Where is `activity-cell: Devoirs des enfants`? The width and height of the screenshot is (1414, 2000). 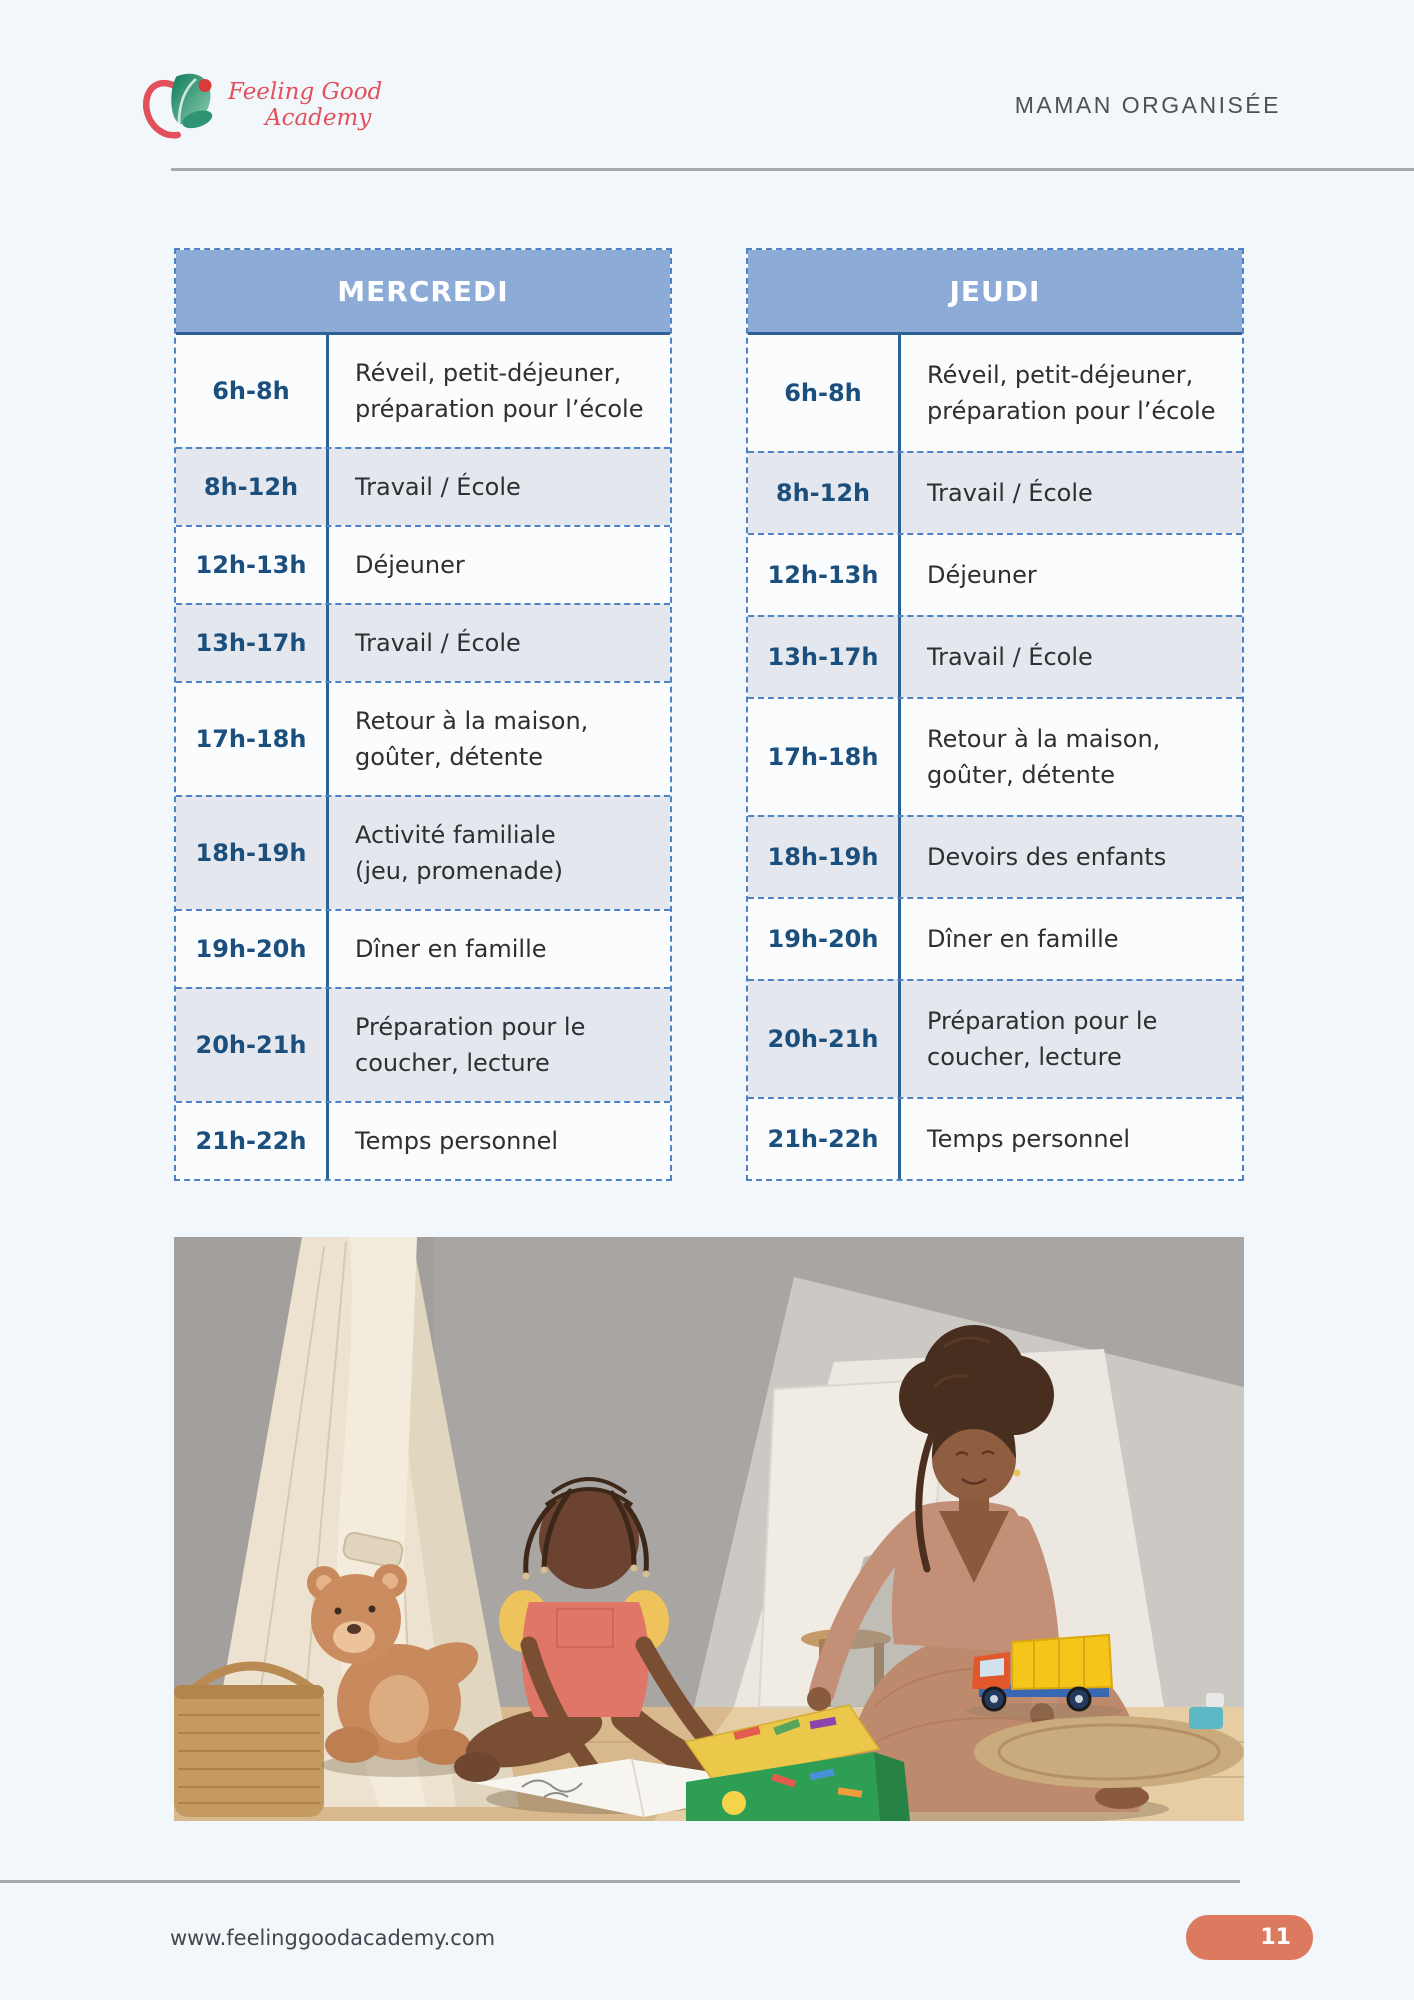 activity-cell: Devoirs des enfants is located at coordinates (1070, 857).